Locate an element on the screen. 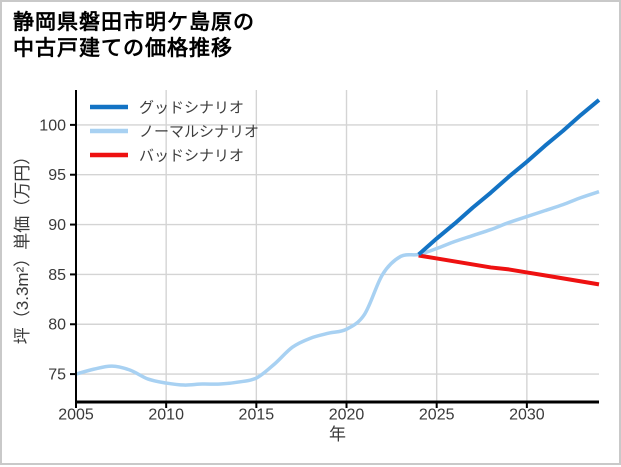 The height and width of the screenshot is (467, 621). y-axis-label: 坪（3.3m²）単価（万円） is located at coordinates (22, 246).